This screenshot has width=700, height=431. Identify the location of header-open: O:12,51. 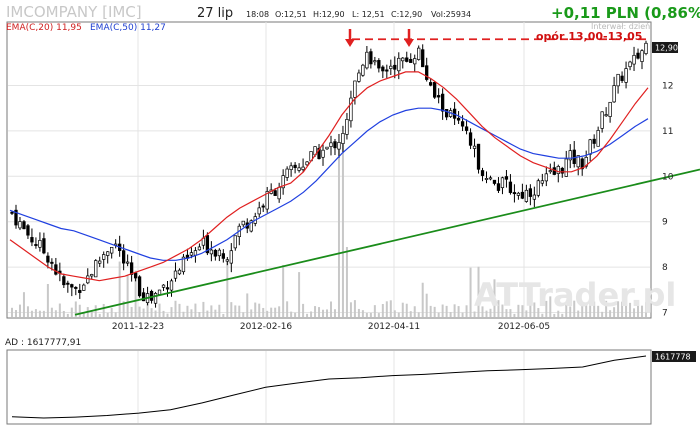
(291, 14).